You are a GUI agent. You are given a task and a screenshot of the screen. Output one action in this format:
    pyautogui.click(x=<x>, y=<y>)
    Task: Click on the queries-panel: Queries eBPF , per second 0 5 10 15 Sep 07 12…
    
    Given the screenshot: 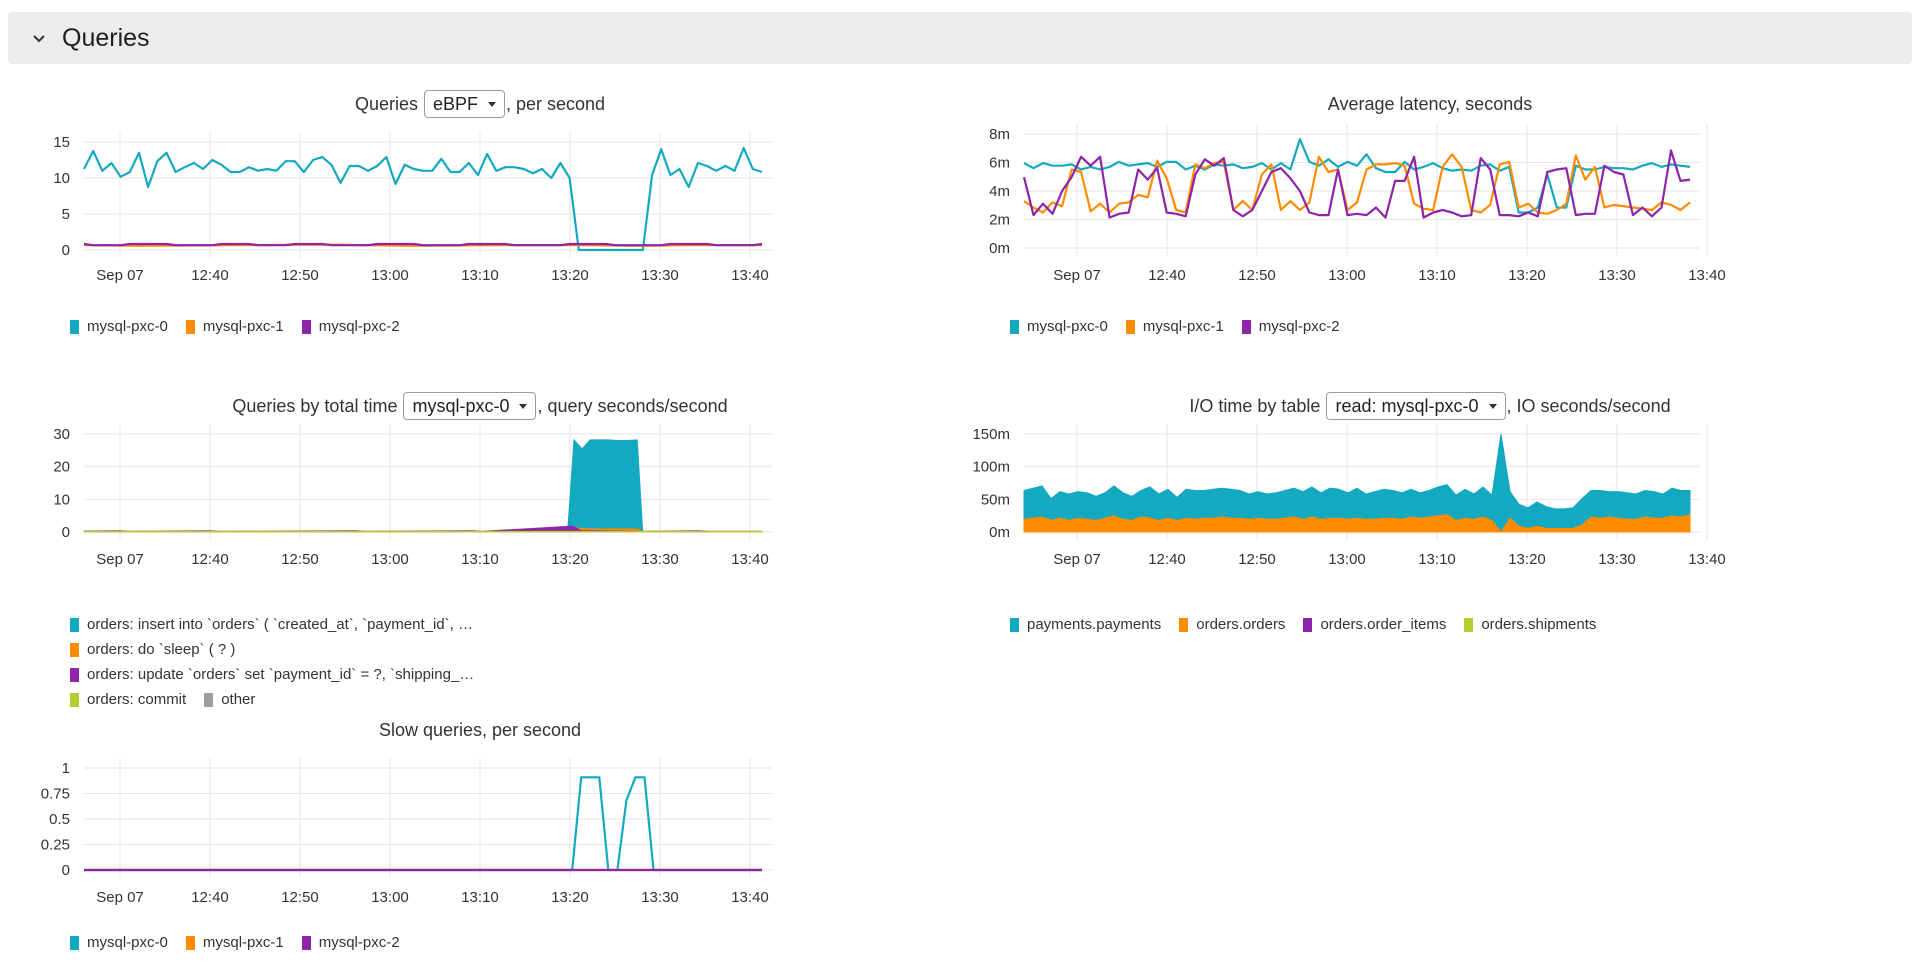 What is the action you would take?
    pyautogui.click(x=480, y=221)
    